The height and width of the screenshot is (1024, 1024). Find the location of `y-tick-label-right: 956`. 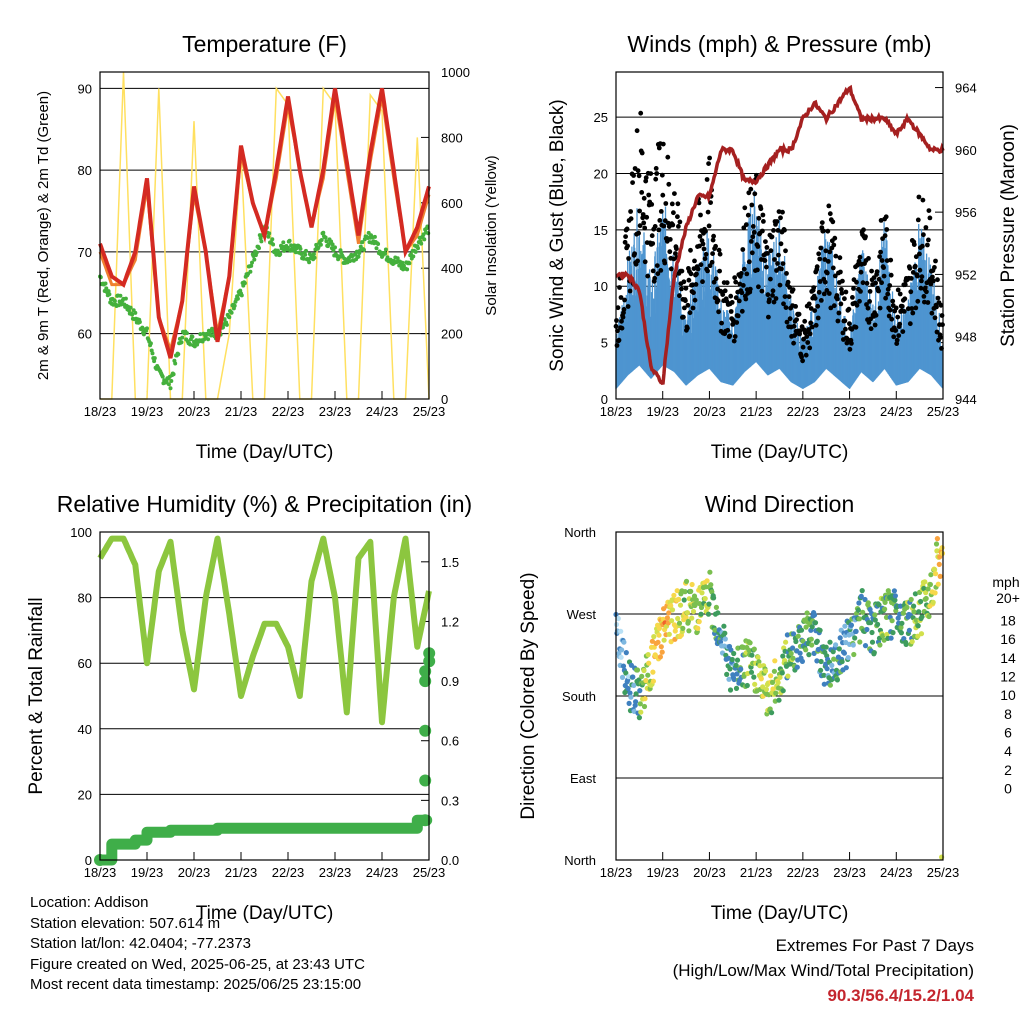

y-tick-label-right: 956 is located at coordinates (966, 212).